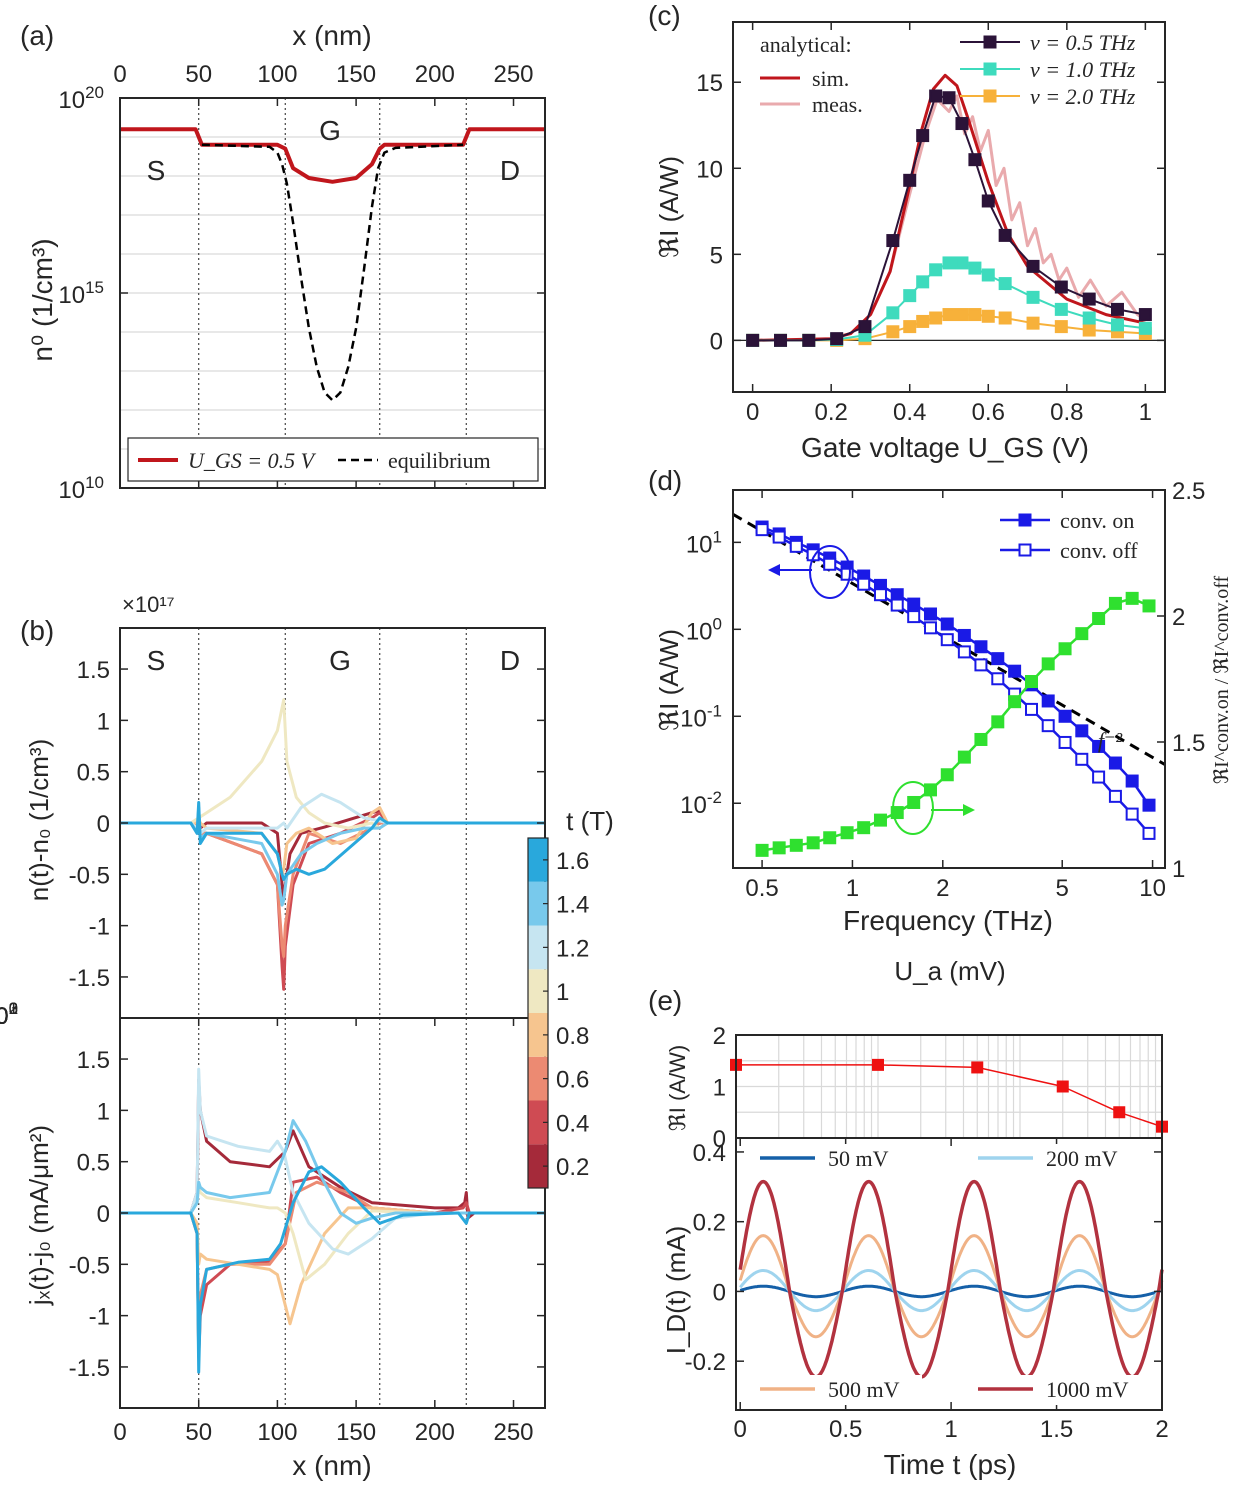 The width and height of the screenshot is (1248, 1487). I want to click on current-trace-200mV, so click(951, 1291).